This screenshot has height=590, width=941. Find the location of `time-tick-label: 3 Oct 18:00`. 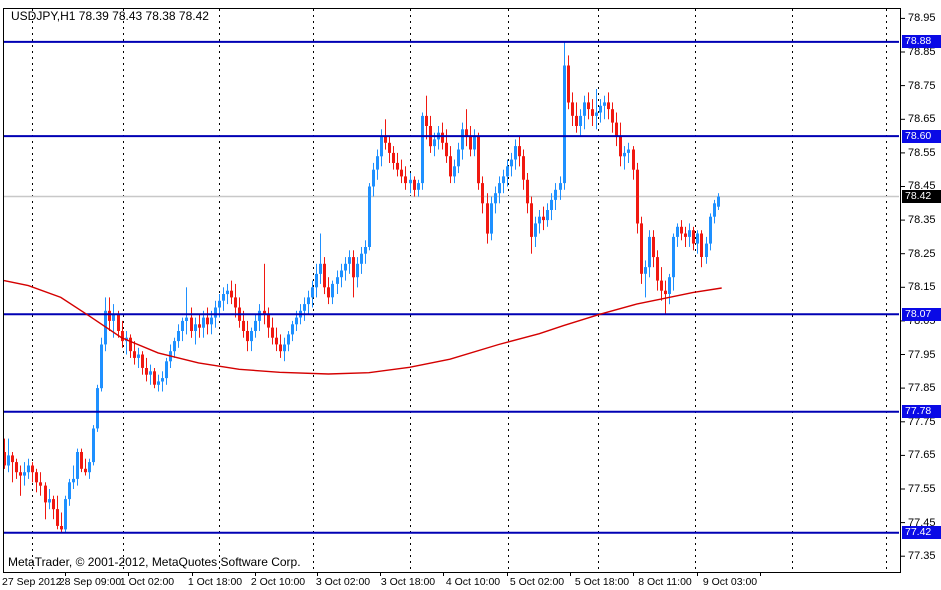

time-tick-label: 3 Oct 18:00 is located at coordinates (408, 582).